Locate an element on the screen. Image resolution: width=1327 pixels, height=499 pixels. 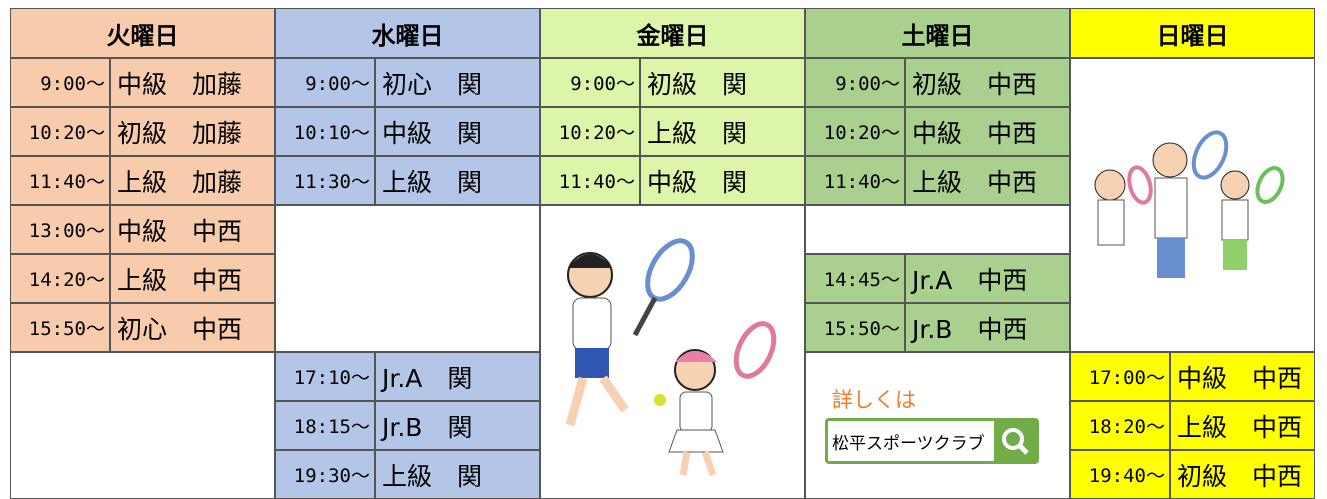
slot-time: 17:00～ is located at coordinates (1120, 376).